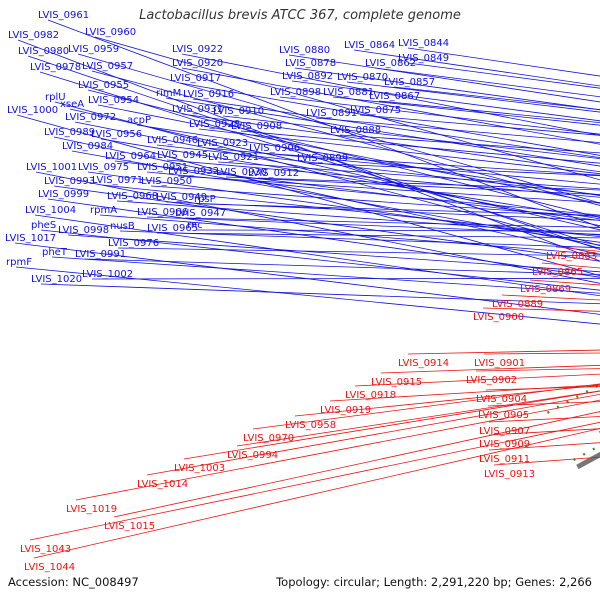 This screenshot has height=600, width=600. I want to click on gene-label-lvis-0915: LVIS_0915, so click(396, 382).